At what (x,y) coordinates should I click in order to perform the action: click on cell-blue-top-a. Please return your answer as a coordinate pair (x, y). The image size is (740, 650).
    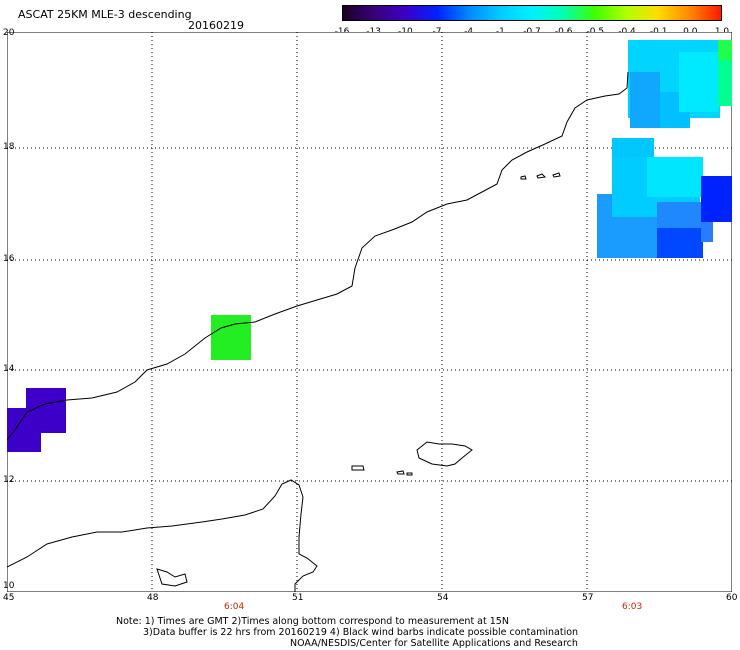
    Looking at the image, I should click on (645, 100).